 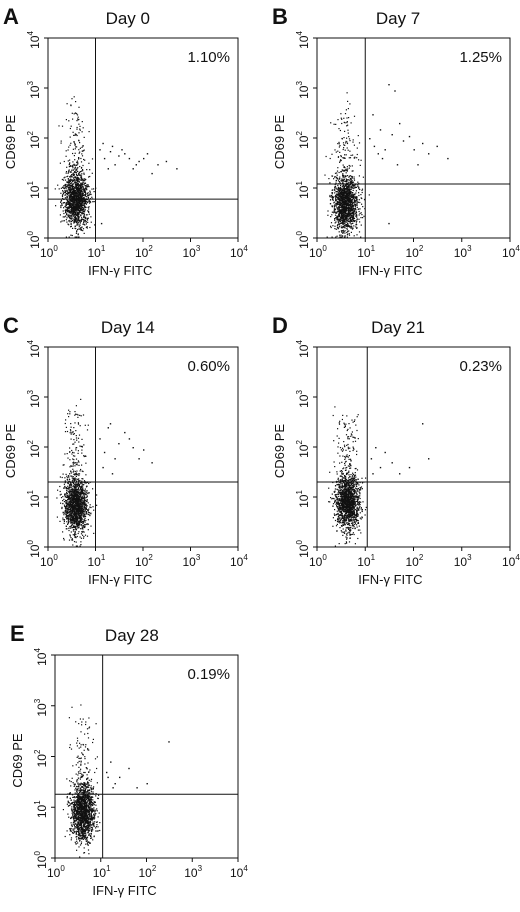 I want to click on x-tick-base: 10, so click(x=142, y=562).